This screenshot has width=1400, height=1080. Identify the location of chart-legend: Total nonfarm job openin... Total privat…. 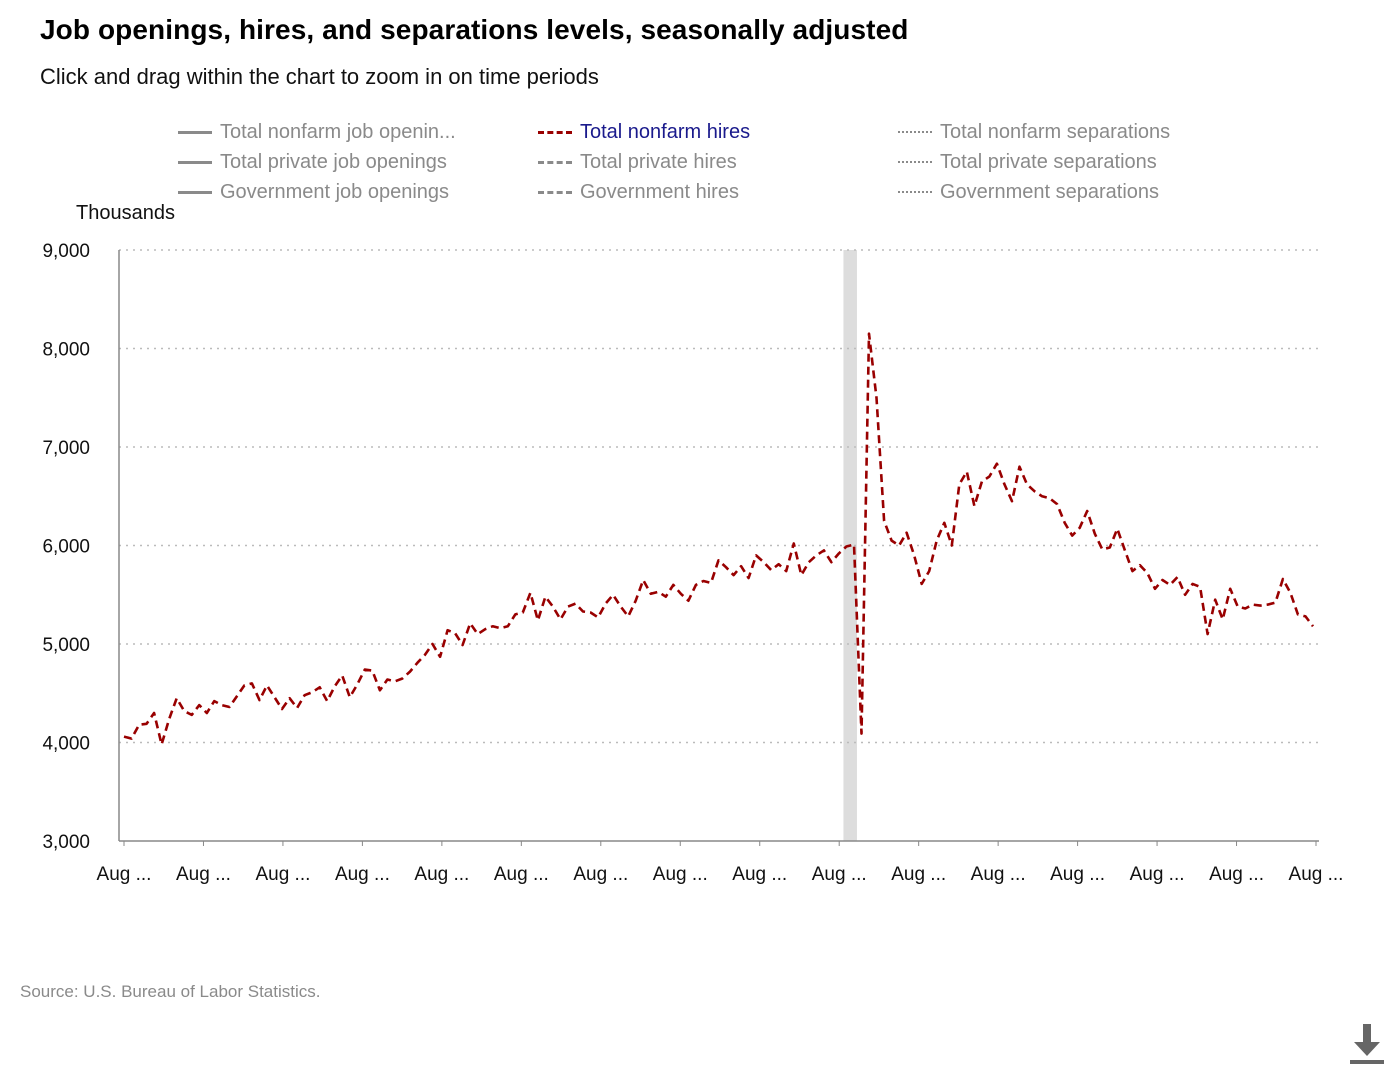
(708, 164).